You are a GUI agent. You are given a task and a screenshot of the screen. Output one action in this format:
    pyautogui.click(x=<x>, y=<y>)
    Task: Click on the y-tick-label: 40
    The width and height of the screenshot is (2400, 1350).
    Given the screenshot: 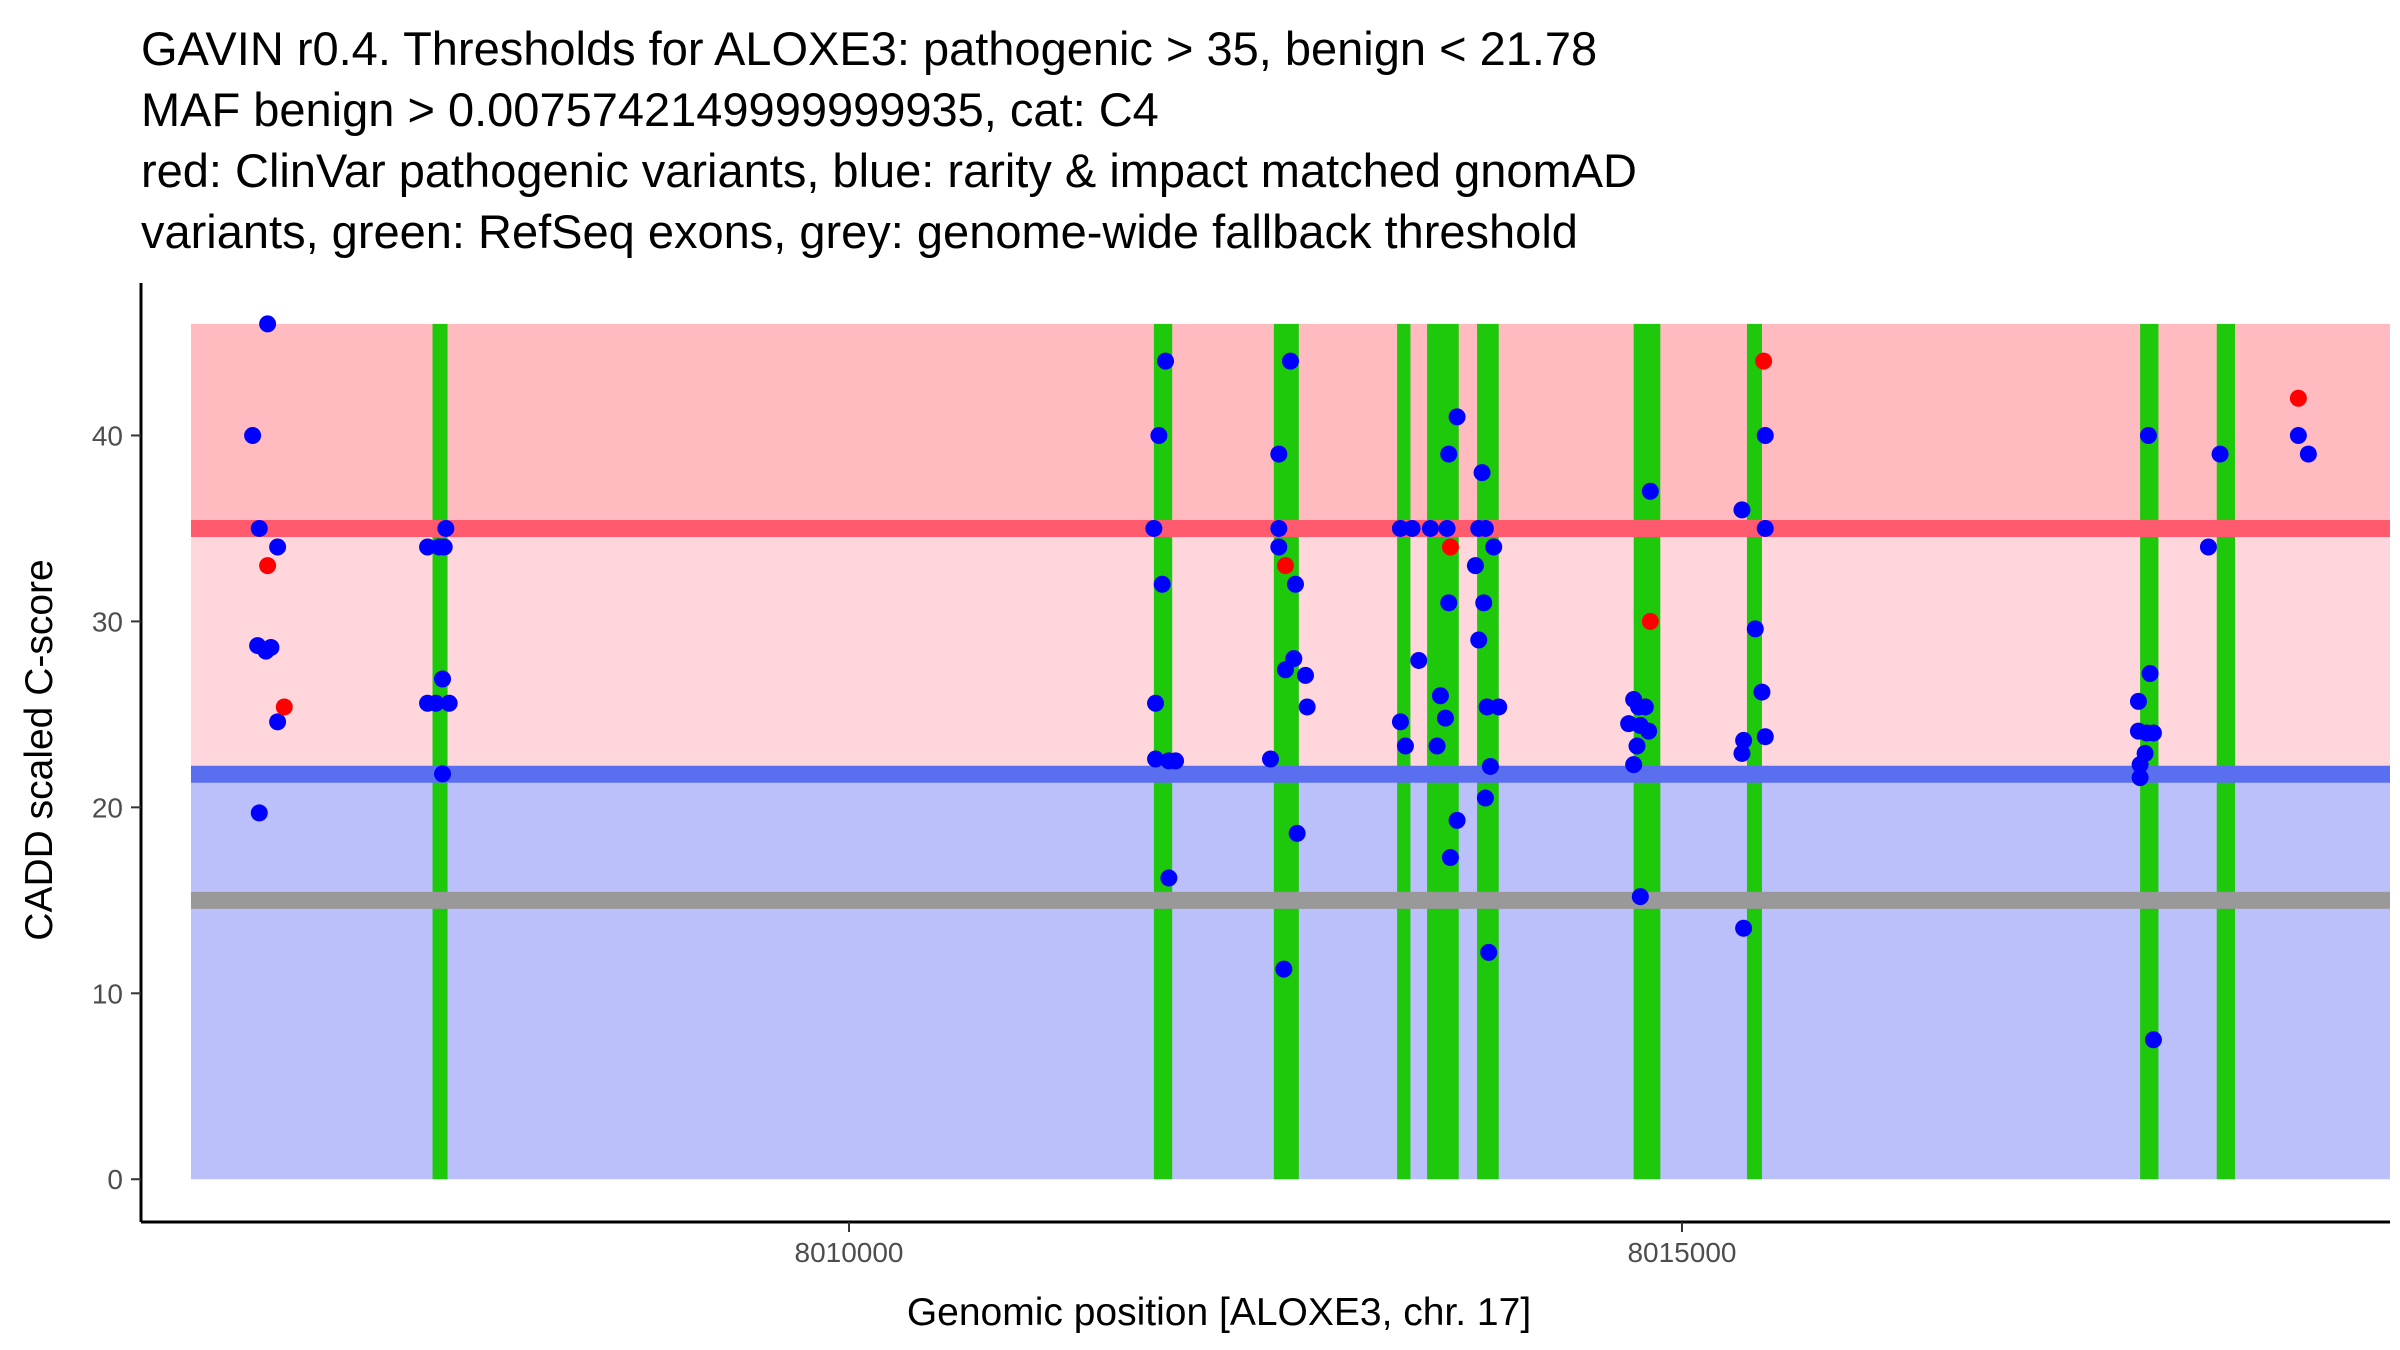 What is the action you would take?
    pyautogui.click(x=107, y=435)
    